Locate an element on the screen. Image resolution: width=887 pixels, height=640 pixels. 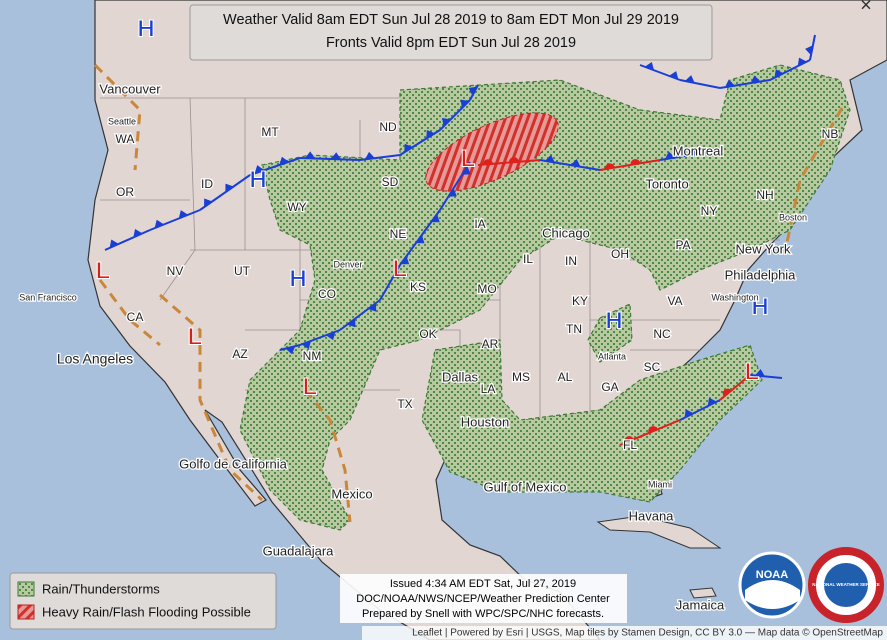
place-label: WA is located at coordinates (125, 139).